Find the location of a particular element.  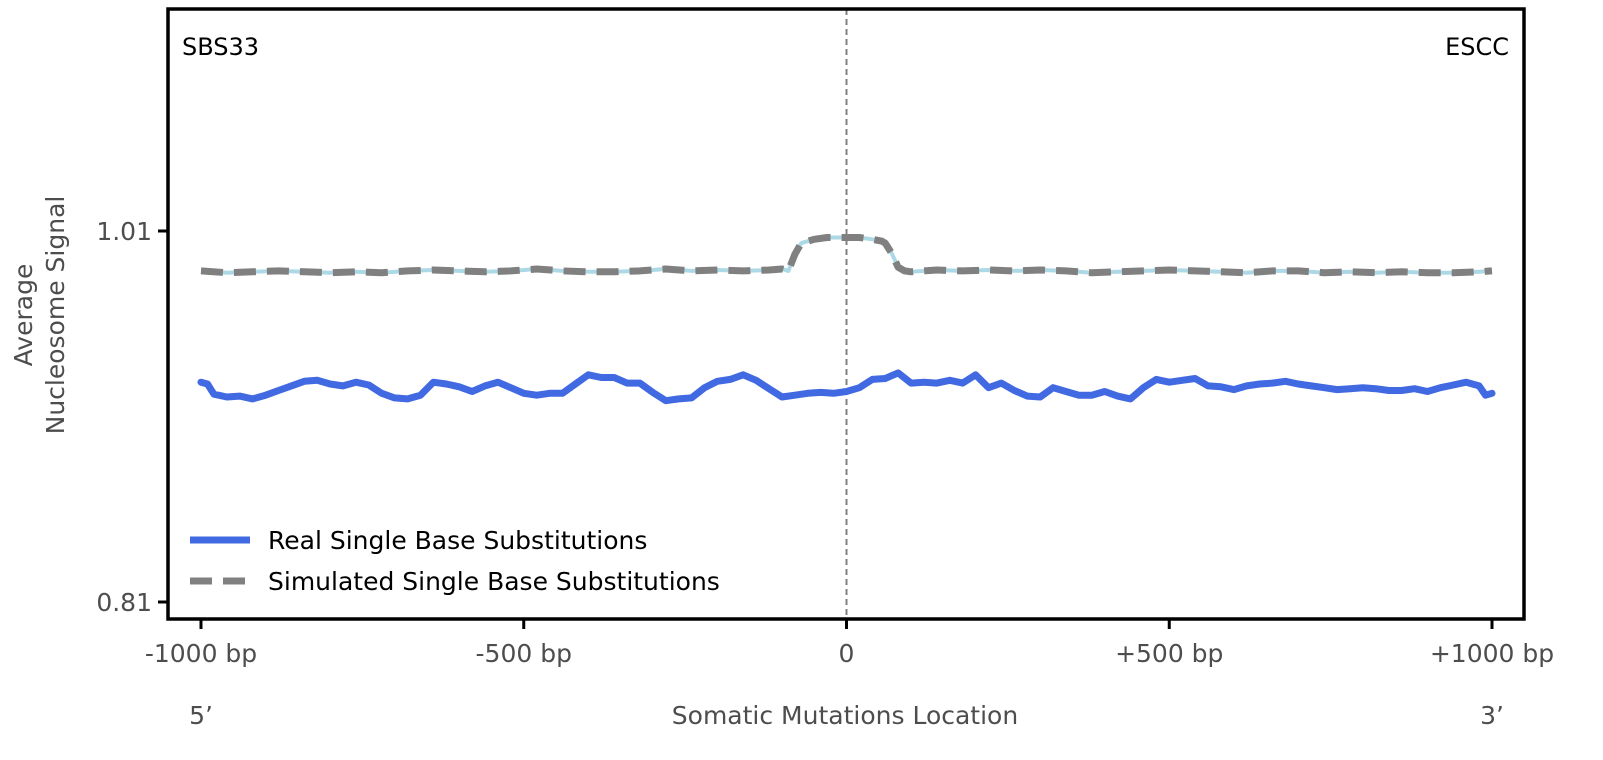

x-tick-label: +500 bp is located at coordinates (1169, 653).